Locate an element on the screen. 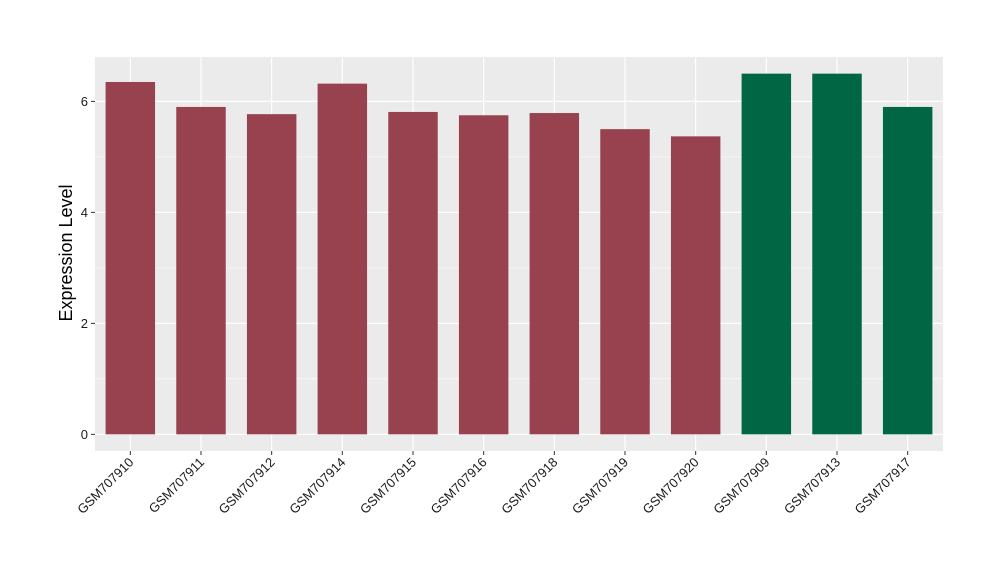  y-axis-title: Expression Level is located at coordinates (66, 252).